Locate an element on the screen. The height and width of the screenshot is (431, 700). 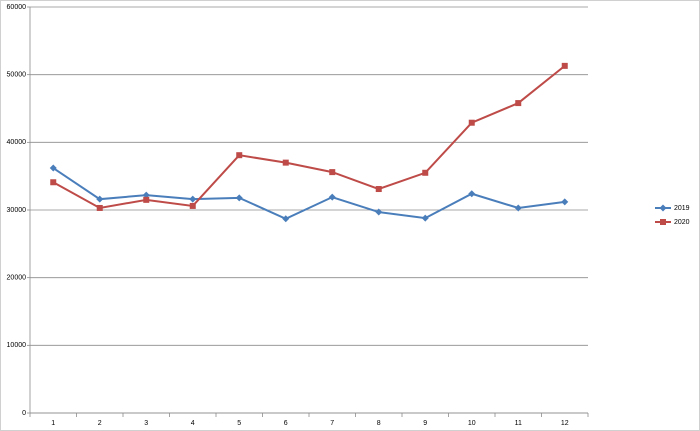
x-tick-label: 3 is located at coordinates (146, 423).